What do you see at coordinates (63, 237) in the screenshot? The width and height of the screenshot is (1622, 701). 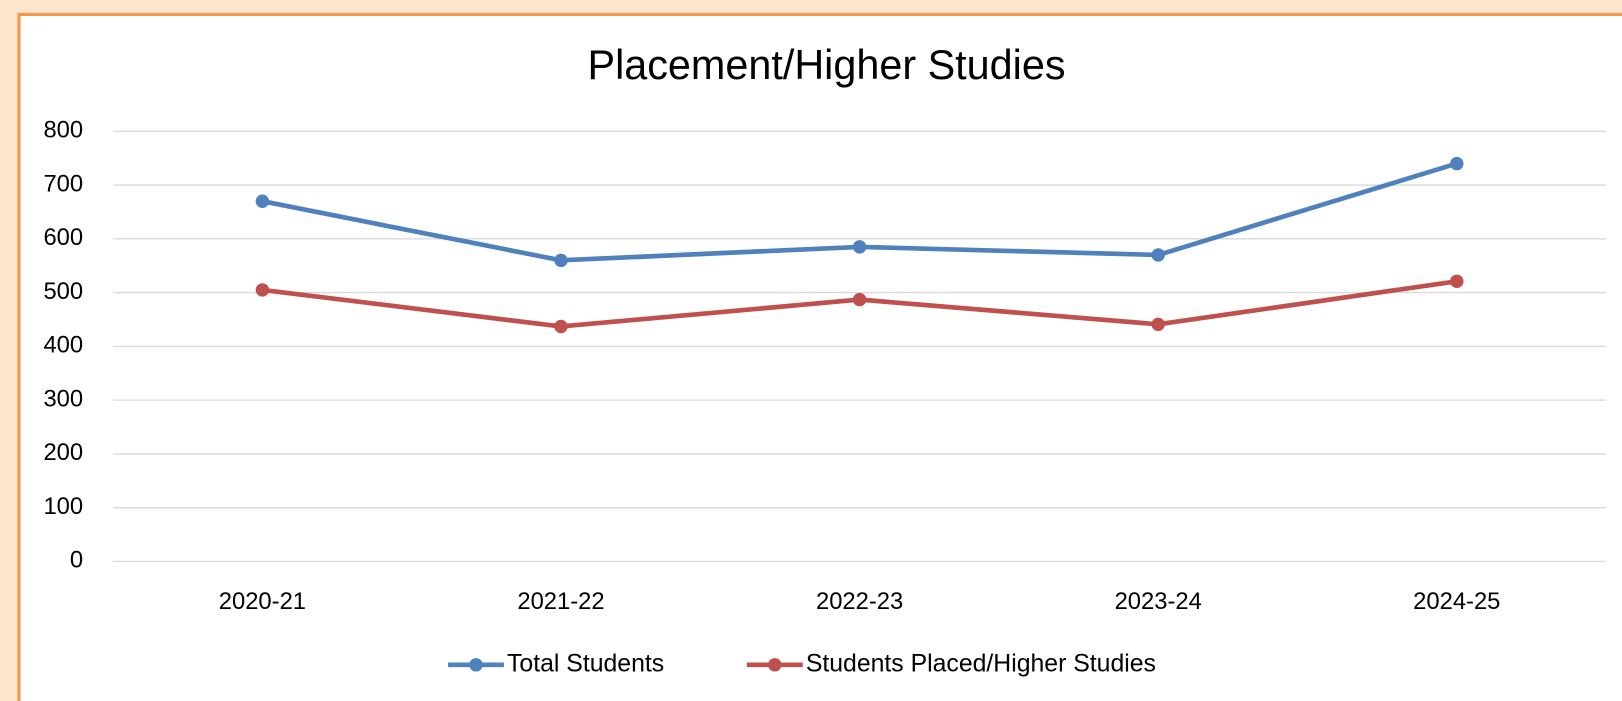 I see `y-tick-label: 600` at bounding box center [63, 237].